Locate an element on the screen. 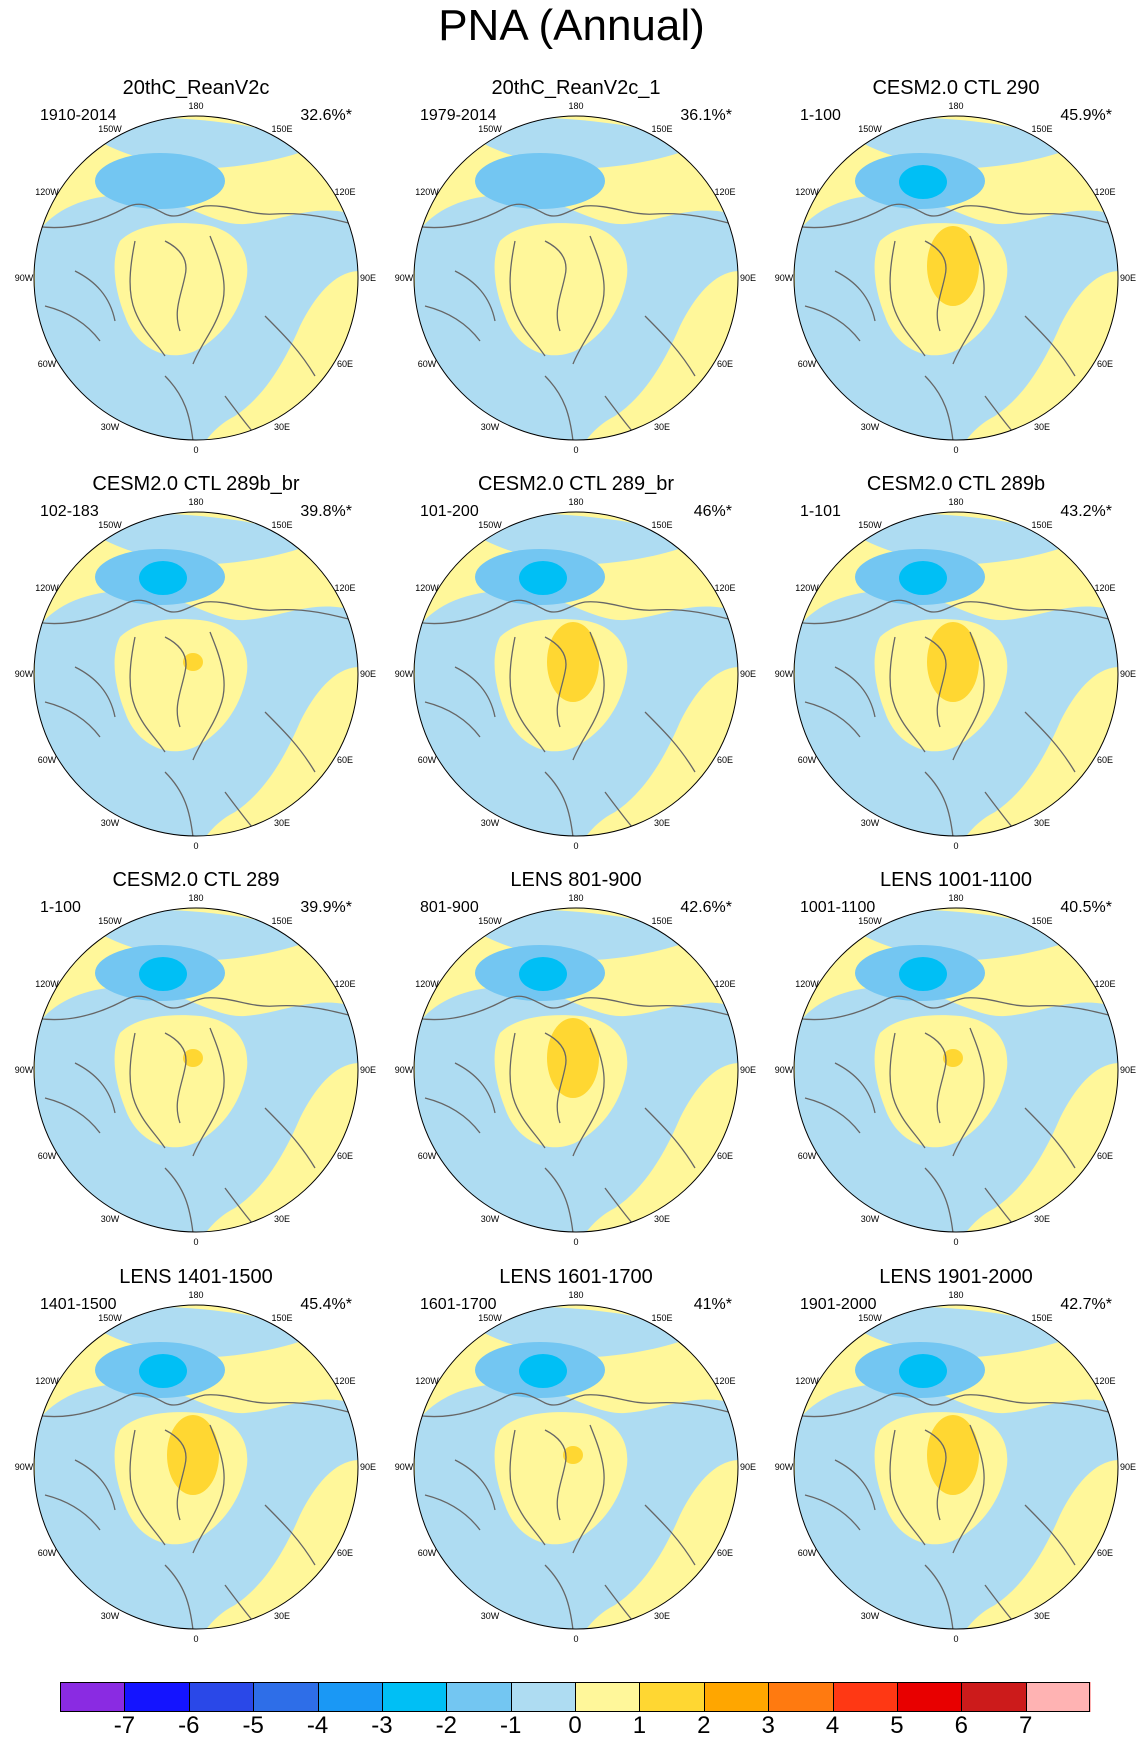 The width and height of the screenshot is (1143, 1739). colorbar-tick-label: 4 is located at coordinates (832, 1725).